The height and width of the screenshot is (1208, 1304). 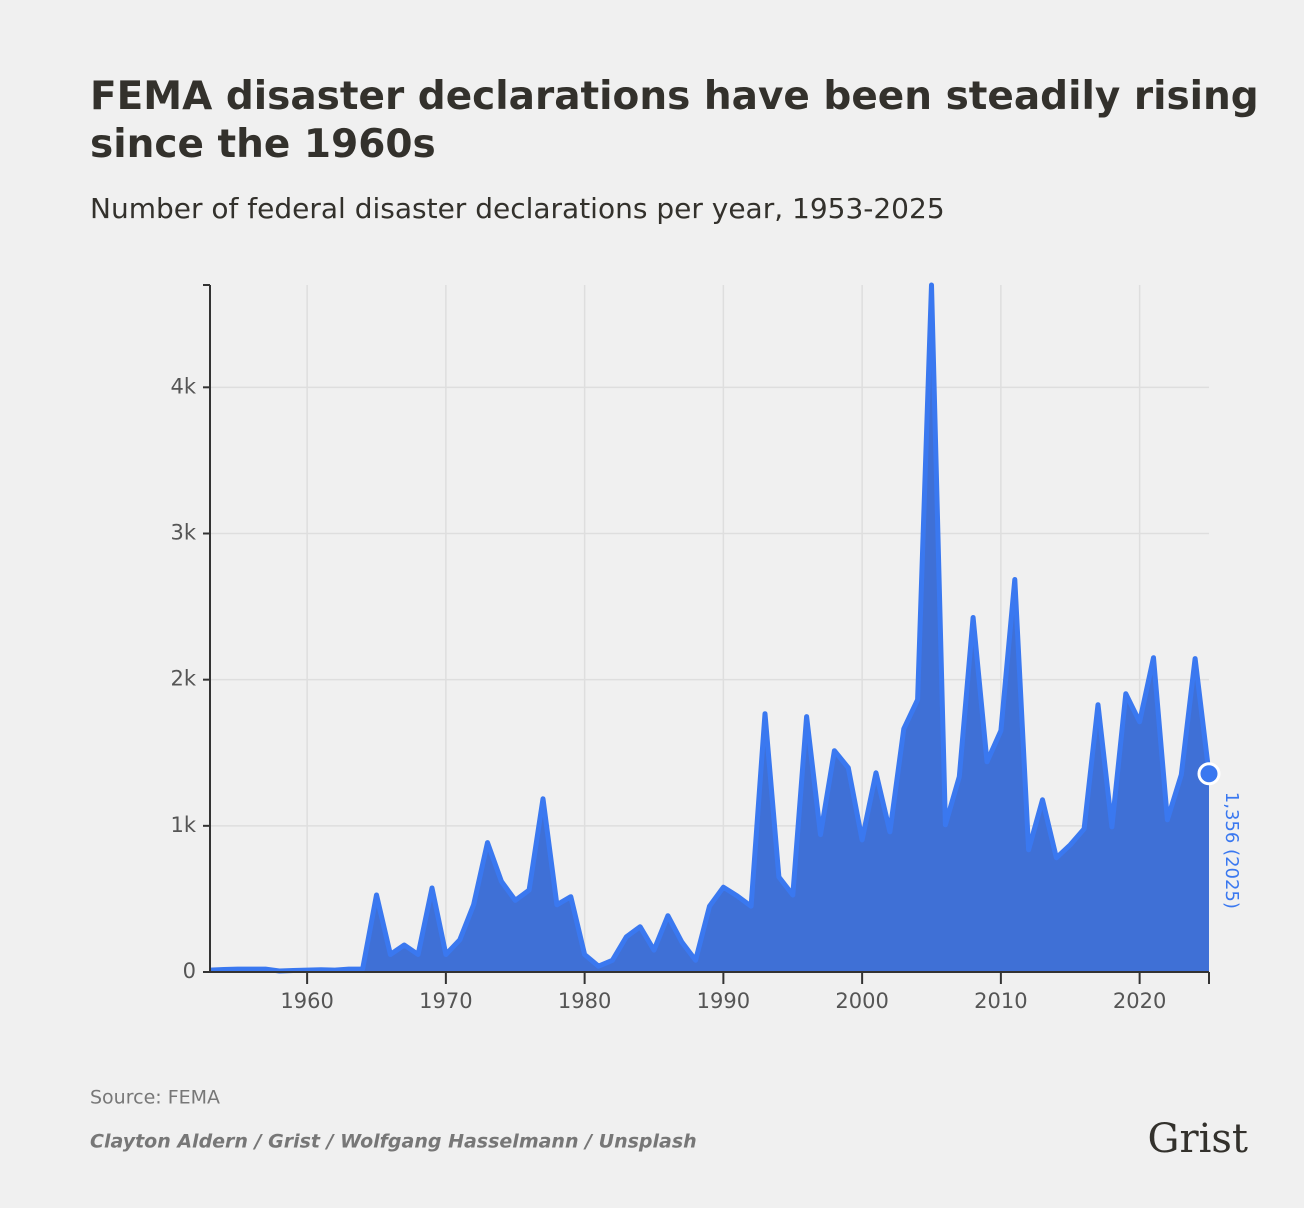 What do you see at coordinates (183, 679) in the screenshot?
I see `y-tick-label: 2k` at bounding box center [183, 679].